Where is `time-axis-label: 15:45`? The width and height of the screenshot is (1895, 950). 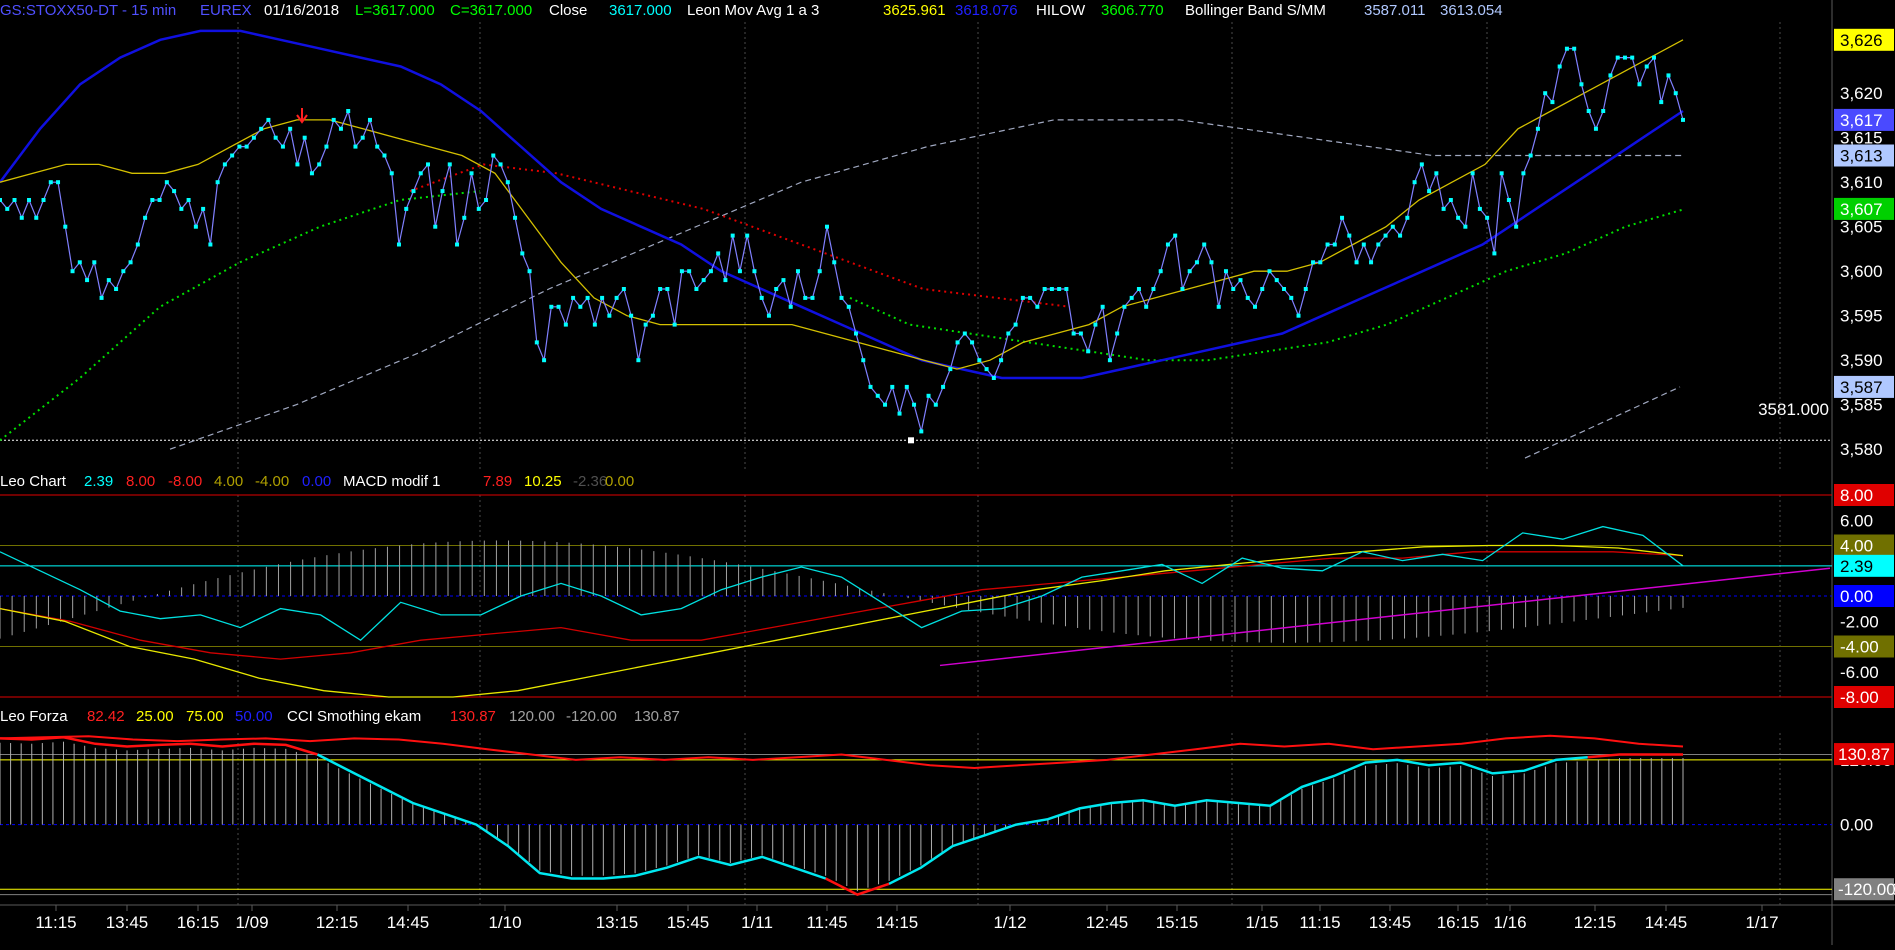 time-axis-label: 15:45 is located at coordinates (688, 922).